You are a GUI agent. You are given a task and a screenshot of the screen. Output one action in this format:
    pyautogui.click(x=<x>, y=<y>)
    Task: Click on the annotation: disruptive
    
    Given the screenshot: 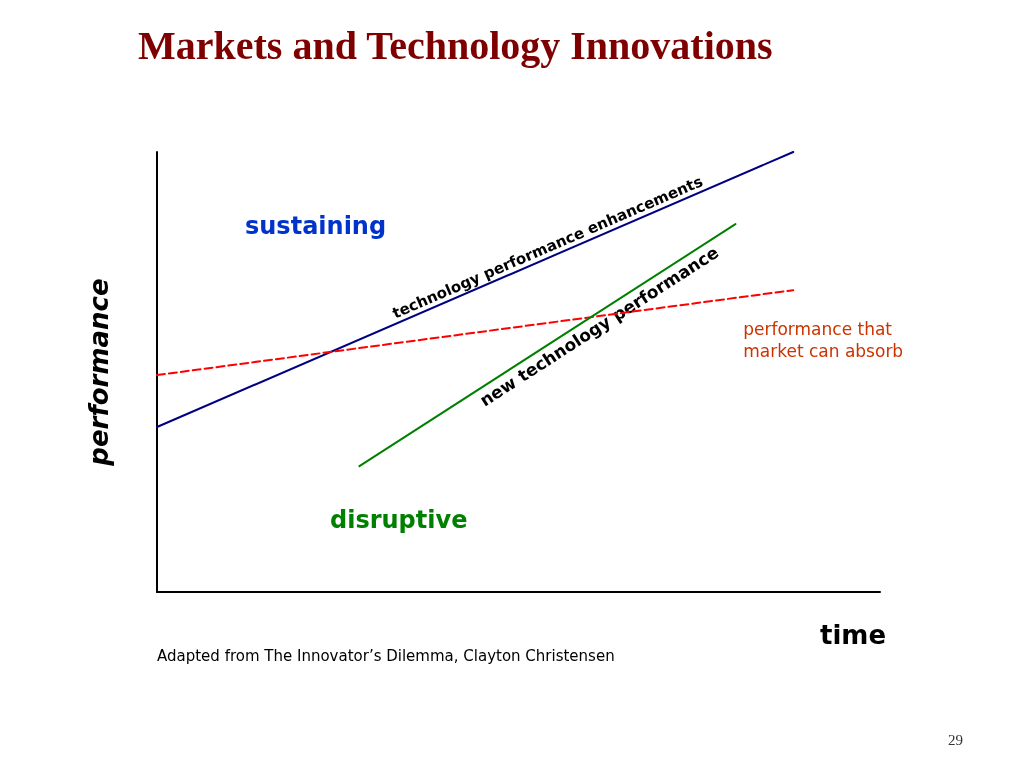 What is the action you would take?
    pyautogui.click(x=399, y=520)
    